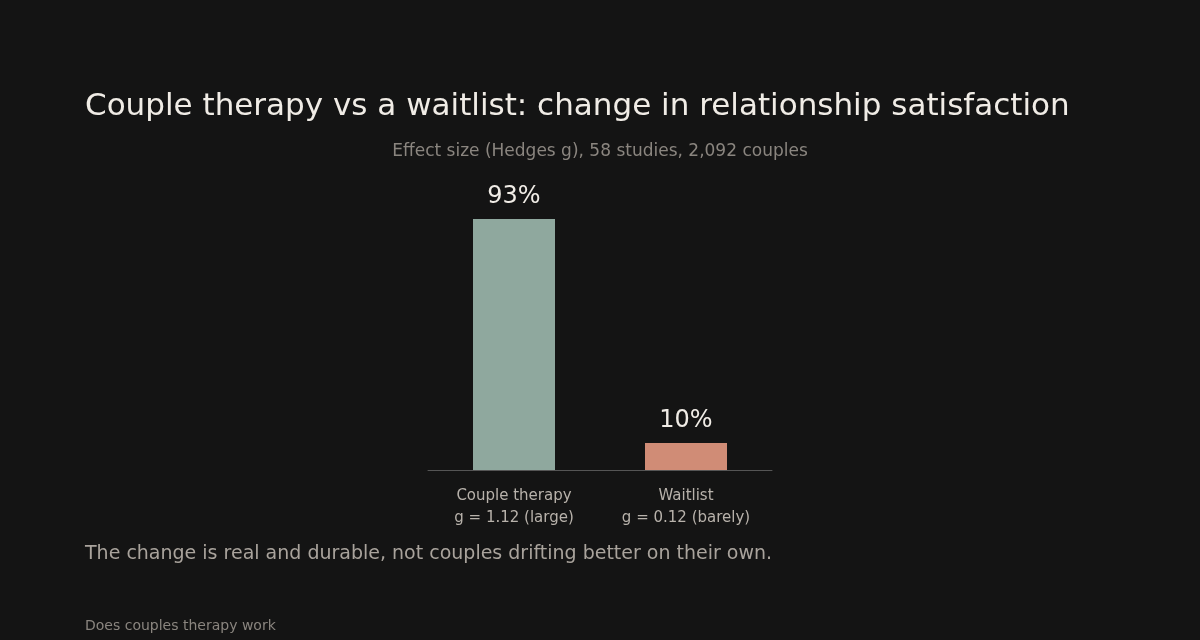  What do you see at coordinates (428, 551) in the screenshot?
I see `text: The change is real and durable, not couples drifting better on their own.` at bounding box center [428, 551].